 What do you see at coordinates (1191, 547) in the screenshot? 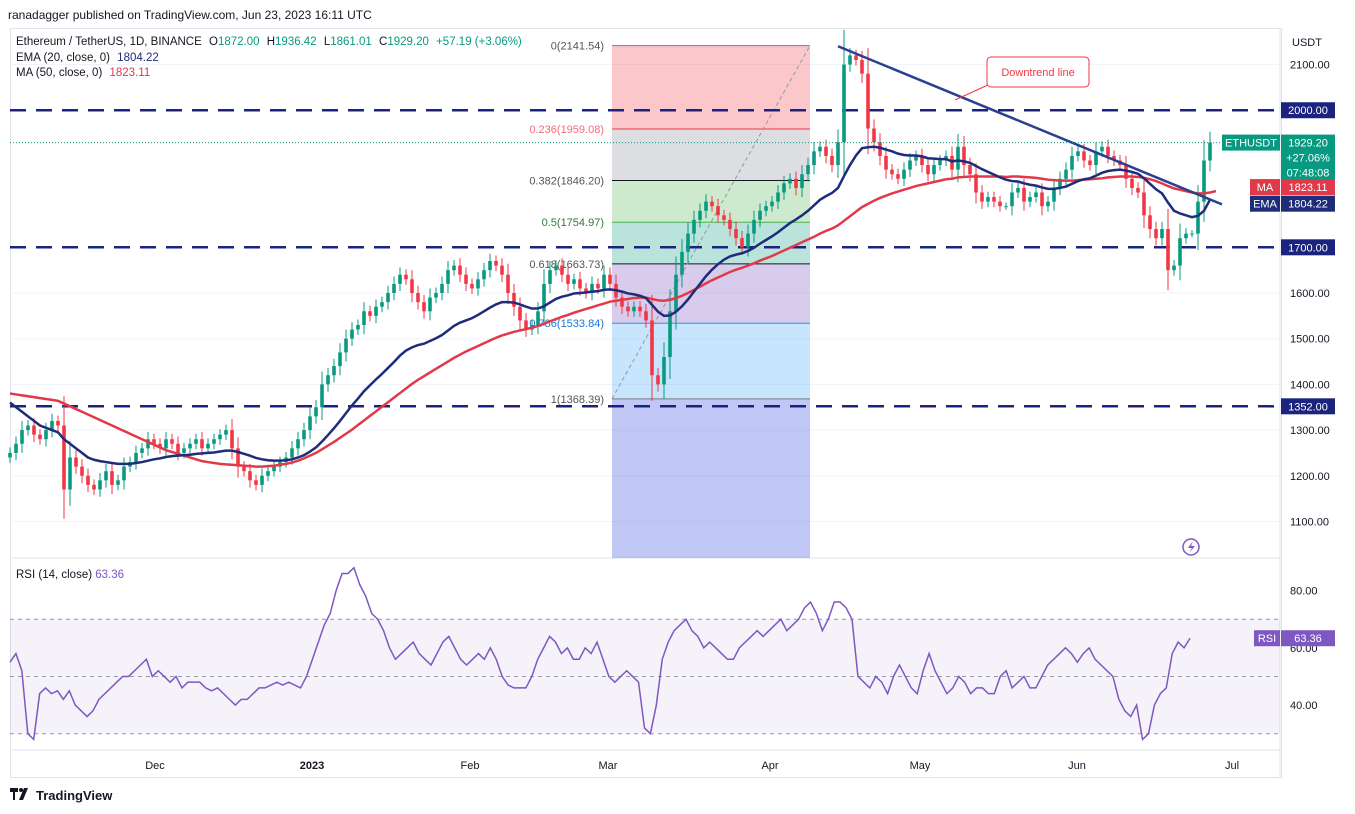
I see `lightning-icon` at bounding box center [1191, 547].